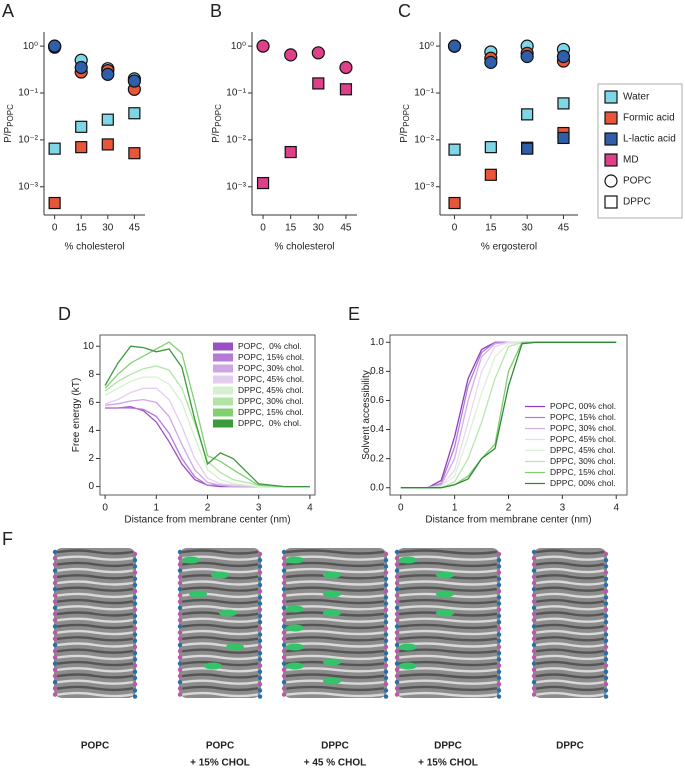  What do you see at coordinates (637, 181) in the screenshot?
I see `legend-label: POPC` at bounding box center [637, 181].